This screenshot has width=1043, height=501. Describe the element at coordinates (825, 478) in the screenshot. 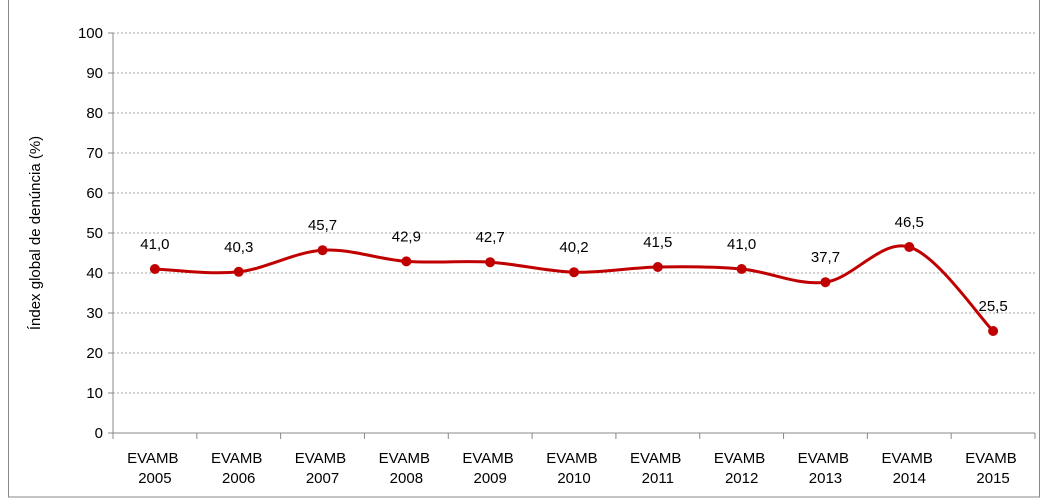

I see `x-tick-label-line: 2013` at that location.